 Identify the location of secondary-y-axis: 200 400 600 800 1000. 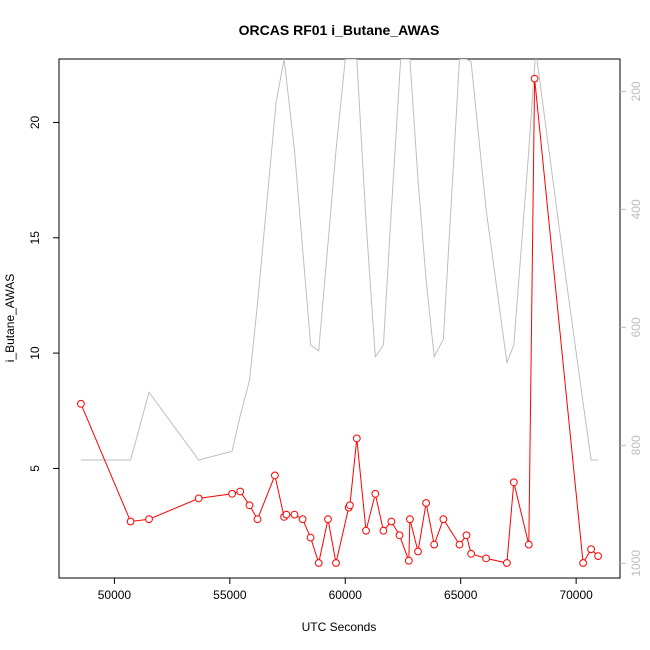
(631, 329).